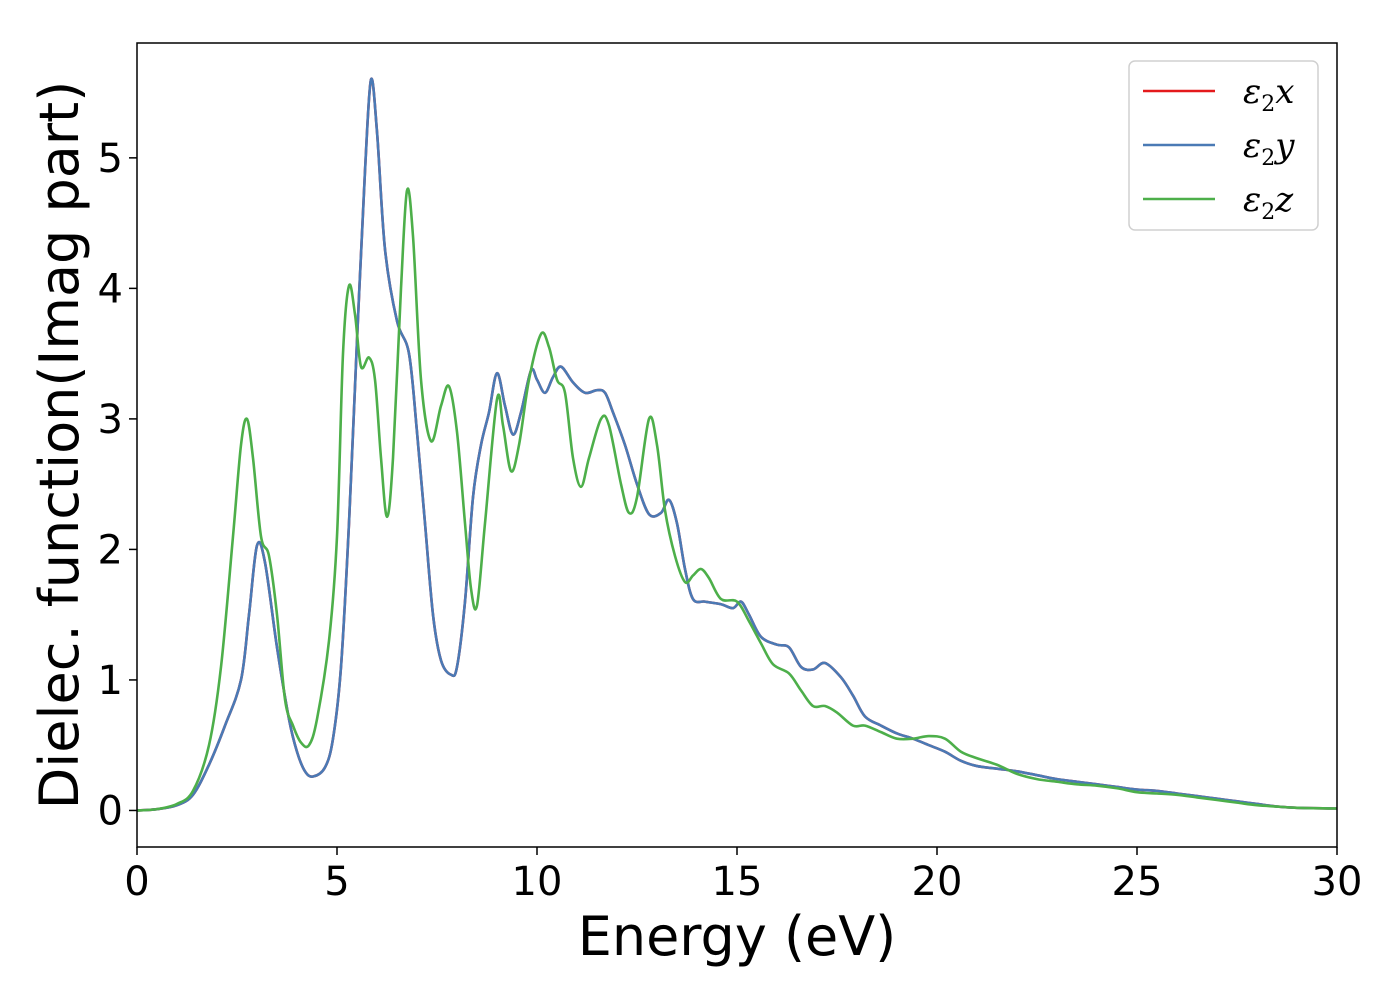 Image resolution: width=1400 pixels, height=1000 pixels. What do you see at coordinates (737, 882) in the screenshot?
I see `x-tick-label: 15` at bounding box center [737, 882].